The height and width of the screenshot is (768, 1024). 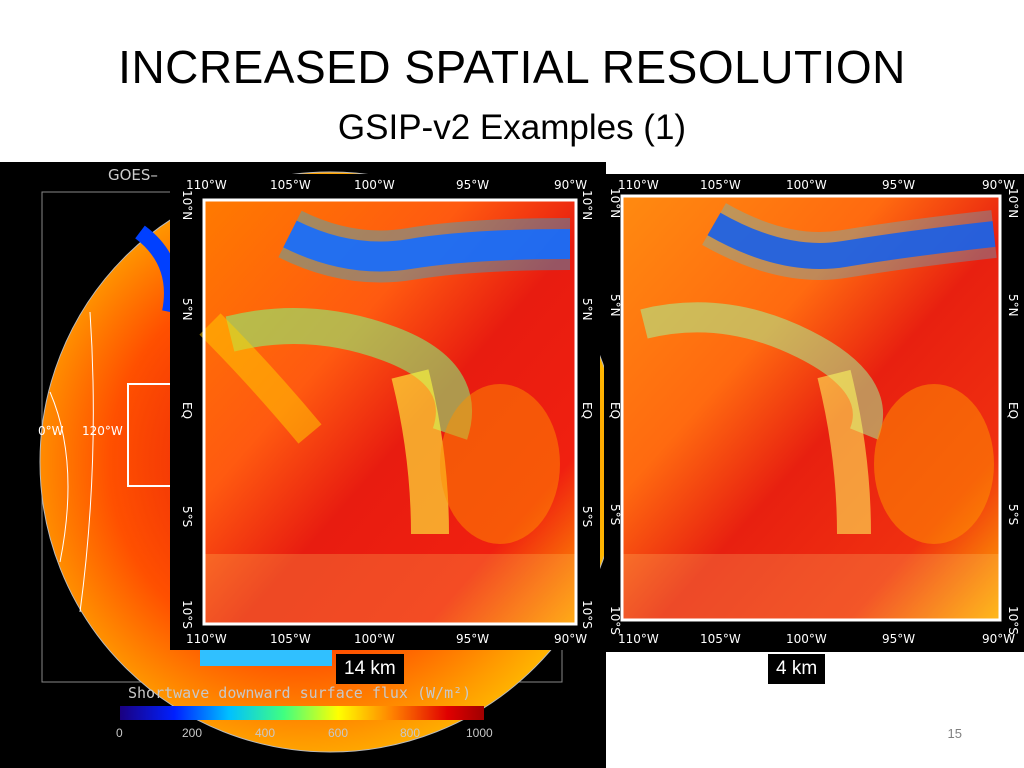 What do you see at coordinates (571, 185) in the screenshot?
I see `lon-top-90w: 90°W` at bounding box center [571, 185].